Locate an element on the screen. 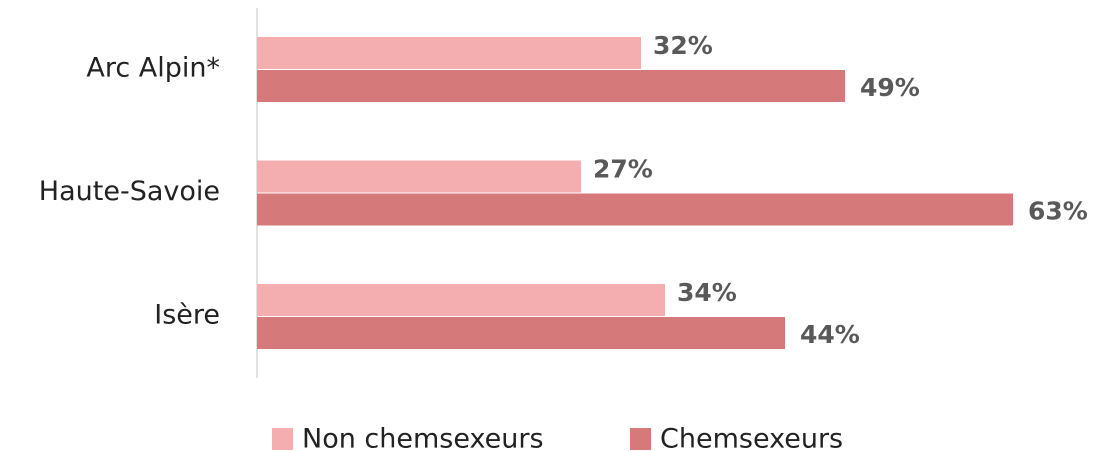 The height and width of the screenshot is (451, 1103). legend-label: Non chemsexeurs is located at coordinates (423, 437).